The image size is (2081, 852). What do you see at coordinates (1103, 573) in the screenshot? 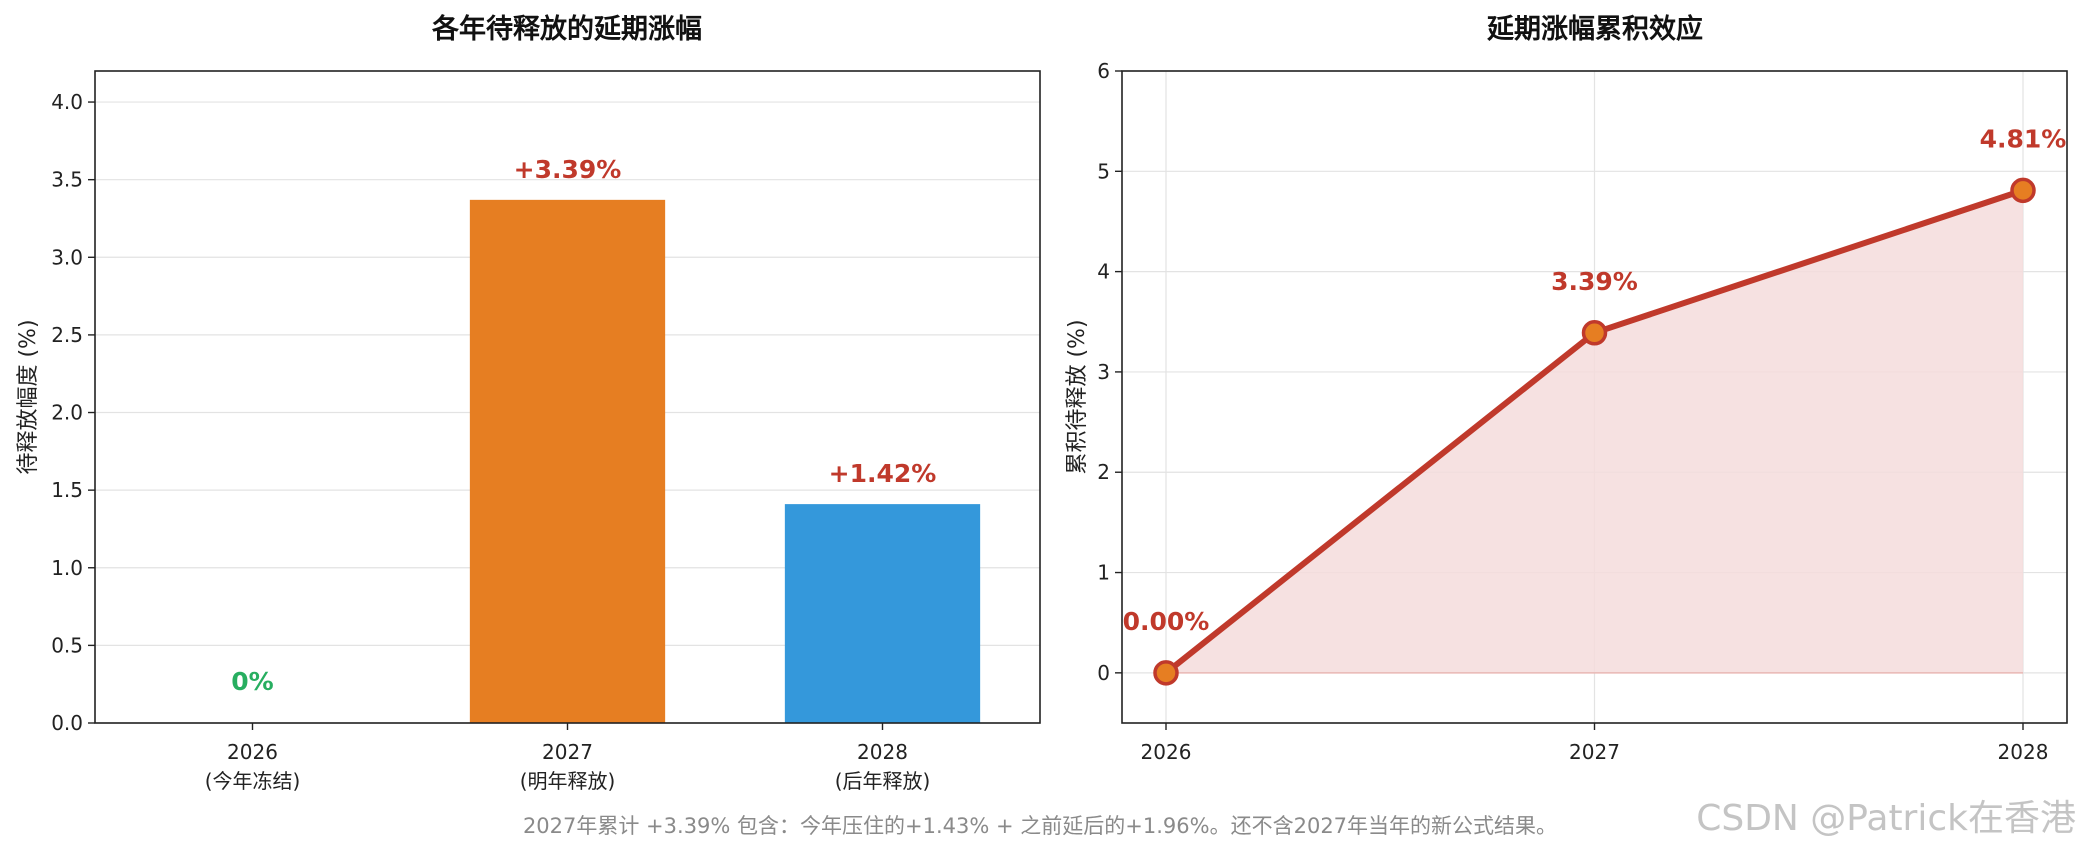
I see `right-y-tick-label: 1` at bounding box center [1103, 573].